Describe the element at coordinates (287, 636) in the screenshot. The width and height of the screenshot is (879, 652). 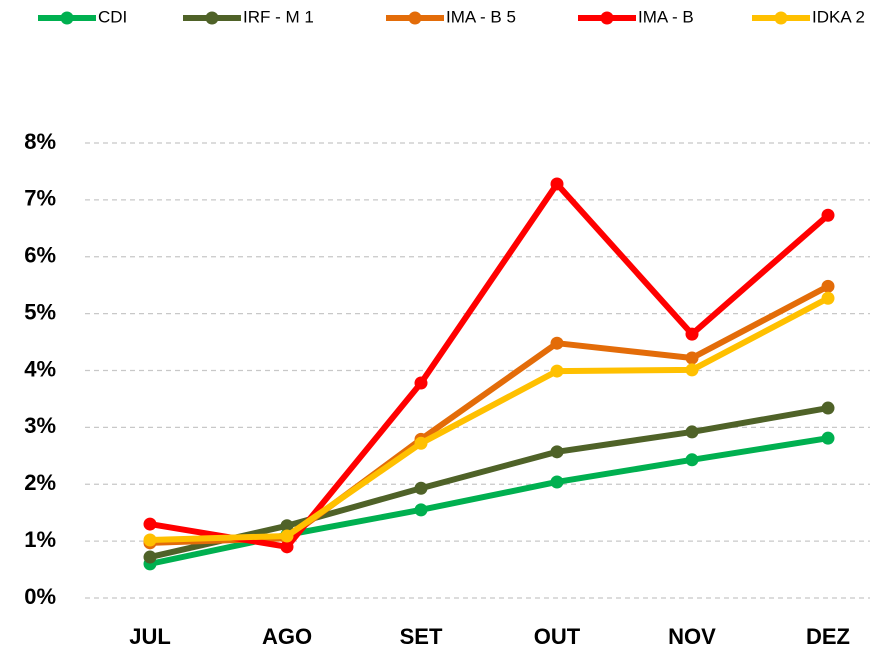
I see `x-tick-label: AGO` at that location.